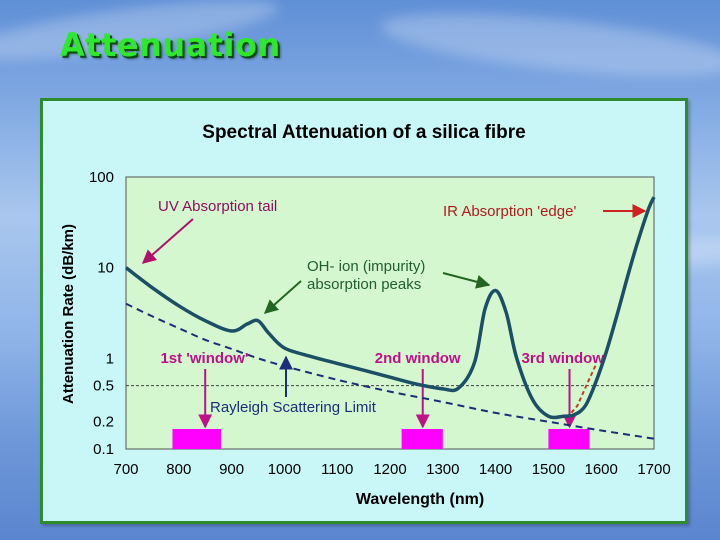 This screenshot has height=540, width=720. What do you see at coordinates (178, 469) in the screenshot?
I see `x-tick-label: 800` at bounding box center [178, 469].